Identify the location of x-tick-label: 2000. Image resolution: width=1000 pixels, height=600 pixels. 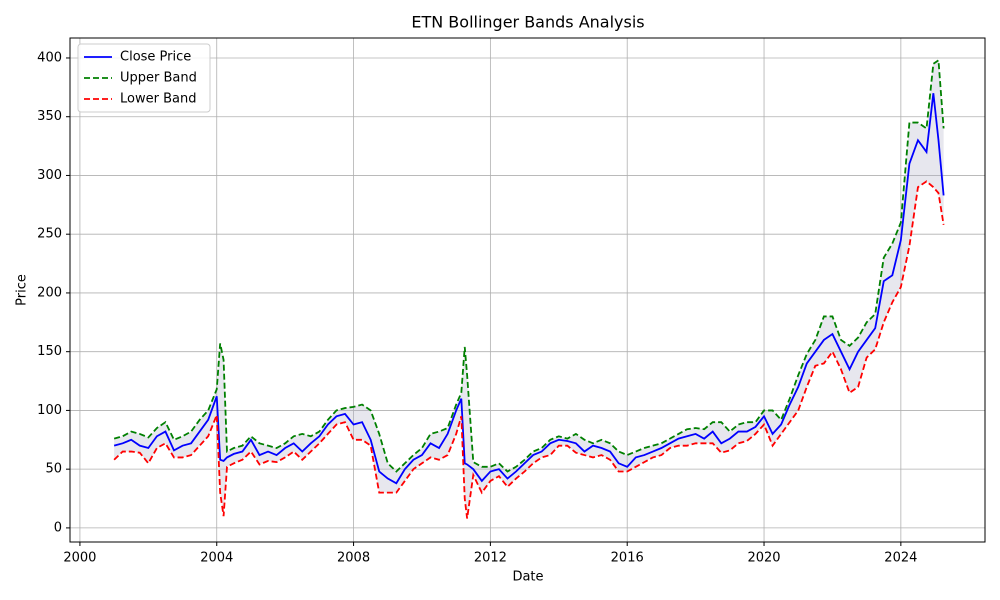
(79, 558).